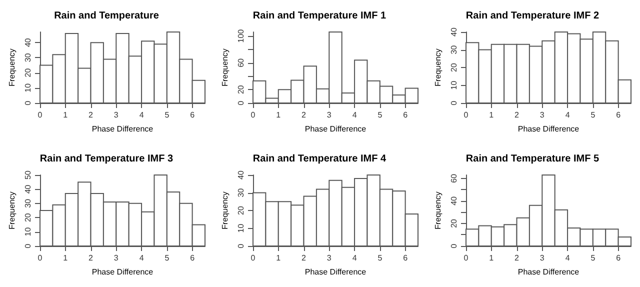 The width and height of the screenshot is (640, 287). Describe the element at coordinates (319, 16) in the screenshot. I see `chart-title: Rain and Temperature IMF 1` at that location.